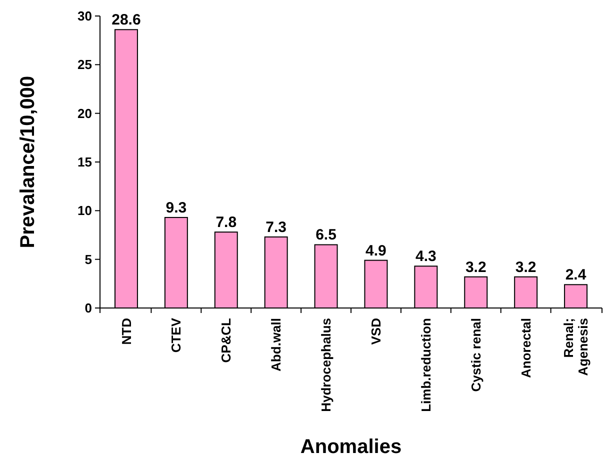 This screenshot has width=610, height=461. Describe the element at coordinates (376, 331) in the screenshot. I see `x-tick-label: VSD` at that location.